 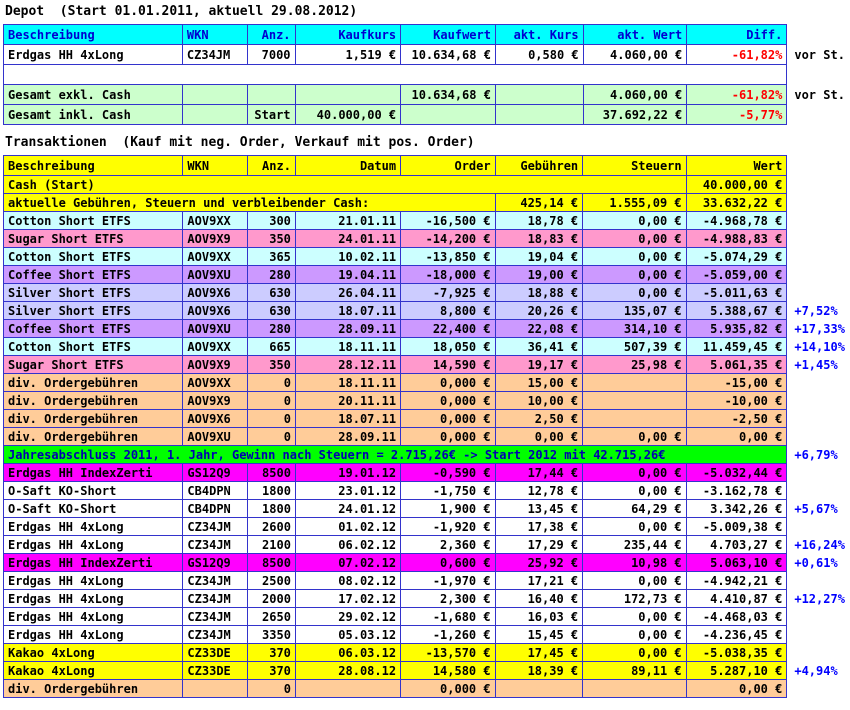 What do you see at coordinates (214, 94) in the screenshot?
I see `cell-wkn` at bounding box center [214, 94].